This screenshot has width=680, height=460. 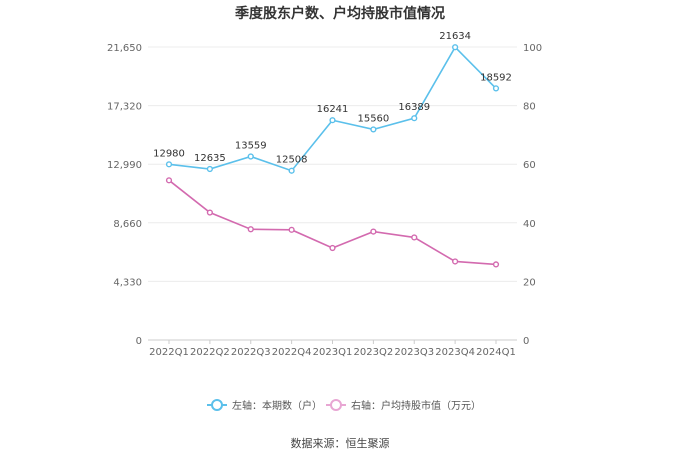 I want to click on data-label: 12635, so click(x=210, y=158).